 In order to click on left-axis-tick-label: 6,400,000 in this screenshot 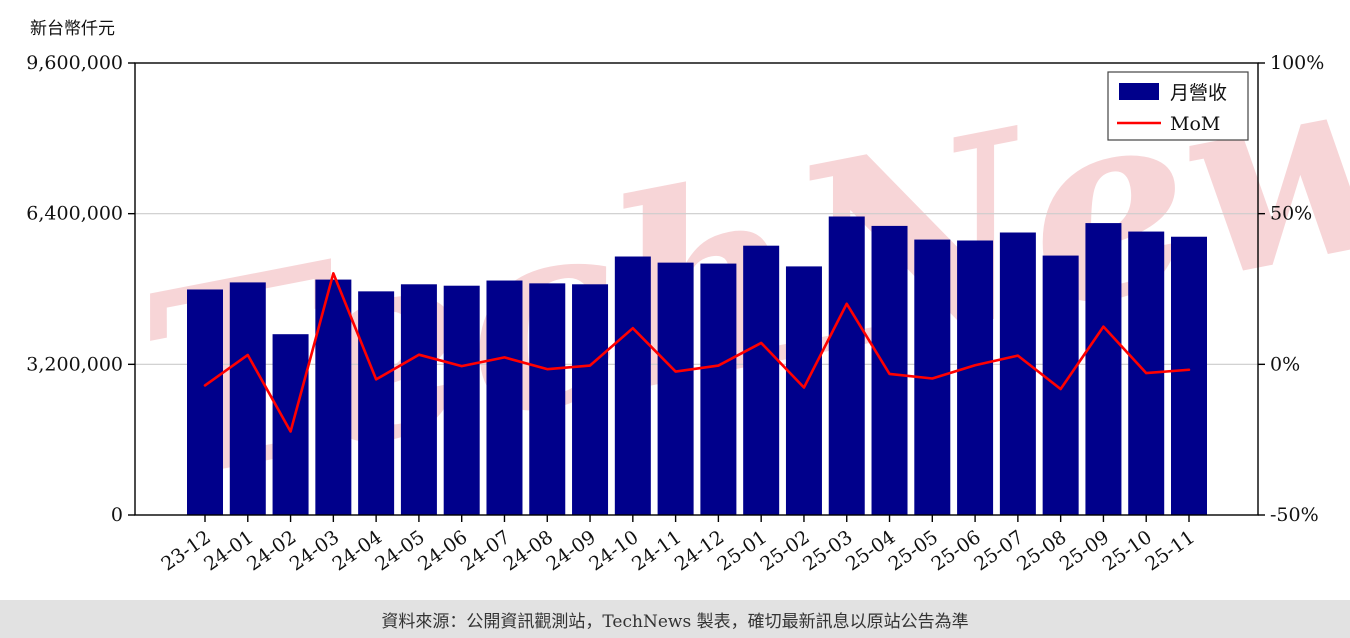, I will do `click(74, 214)`.